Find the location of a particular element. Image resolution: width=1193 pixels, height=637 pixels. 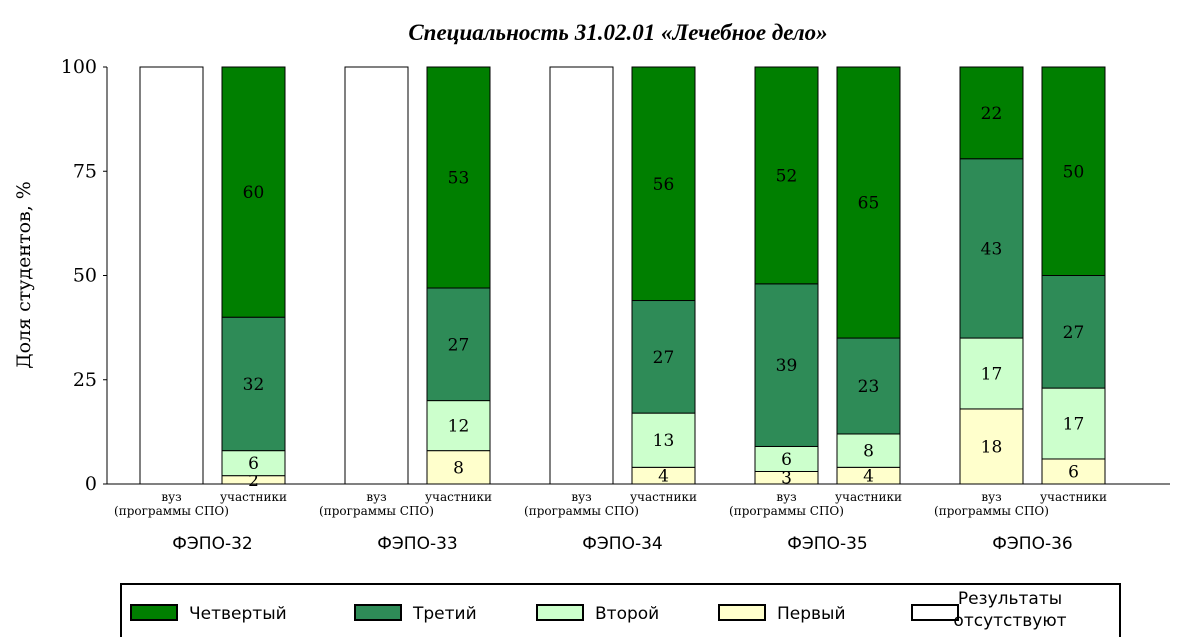

data-label: 50 is located at coordinates (1074, 172).